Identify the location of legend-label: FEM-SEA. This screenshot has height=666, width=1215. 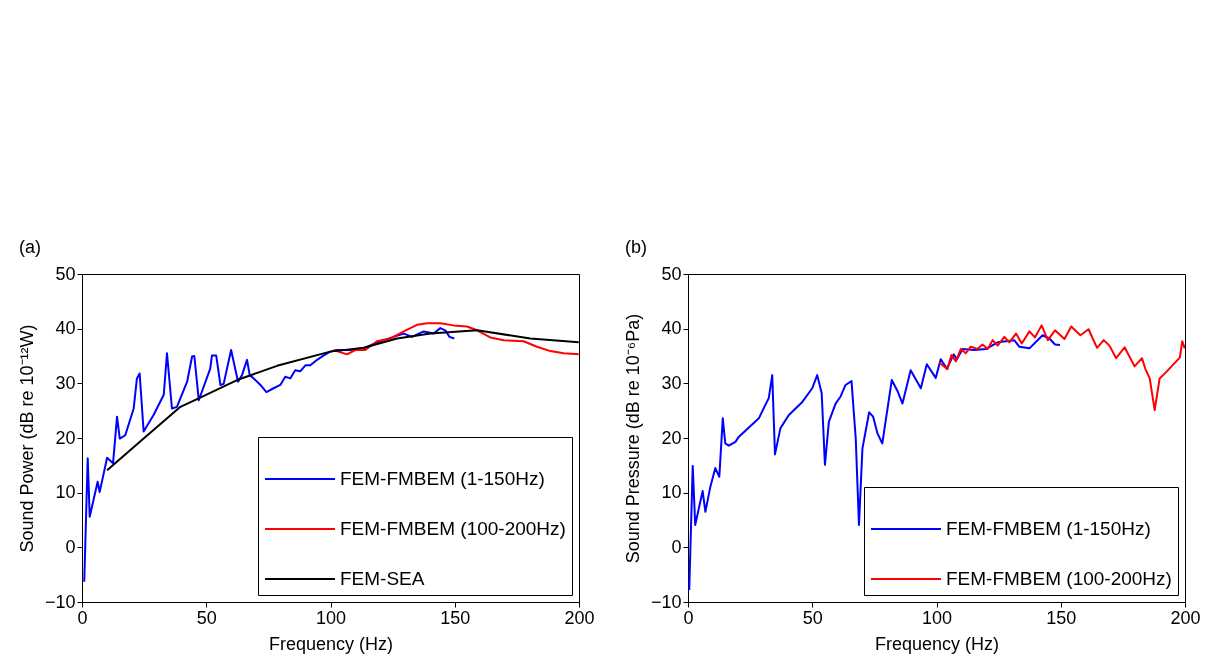
(382, 578).